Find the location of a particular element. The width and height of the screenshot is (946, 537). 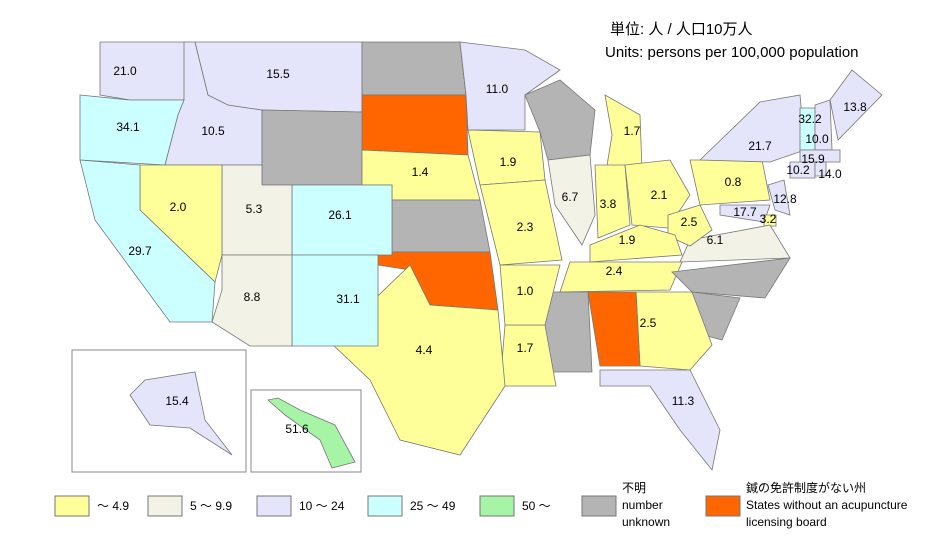

state-value: 10.0 is located at coordinates (817, 139).